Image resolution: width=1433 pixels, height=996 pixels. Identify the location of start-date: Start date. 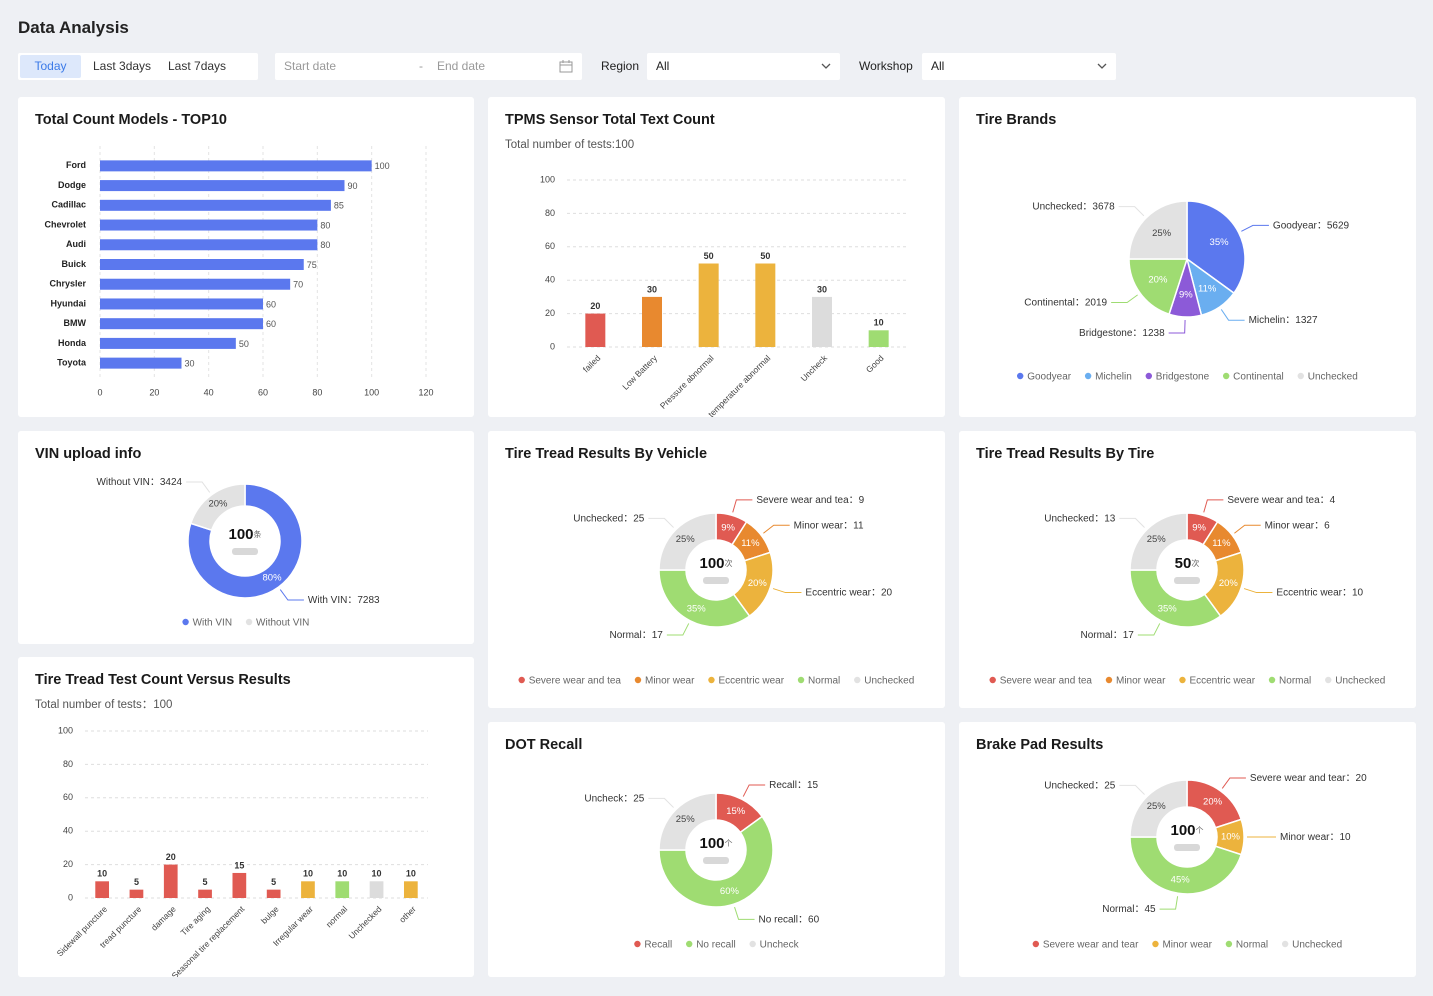
(310, 66).